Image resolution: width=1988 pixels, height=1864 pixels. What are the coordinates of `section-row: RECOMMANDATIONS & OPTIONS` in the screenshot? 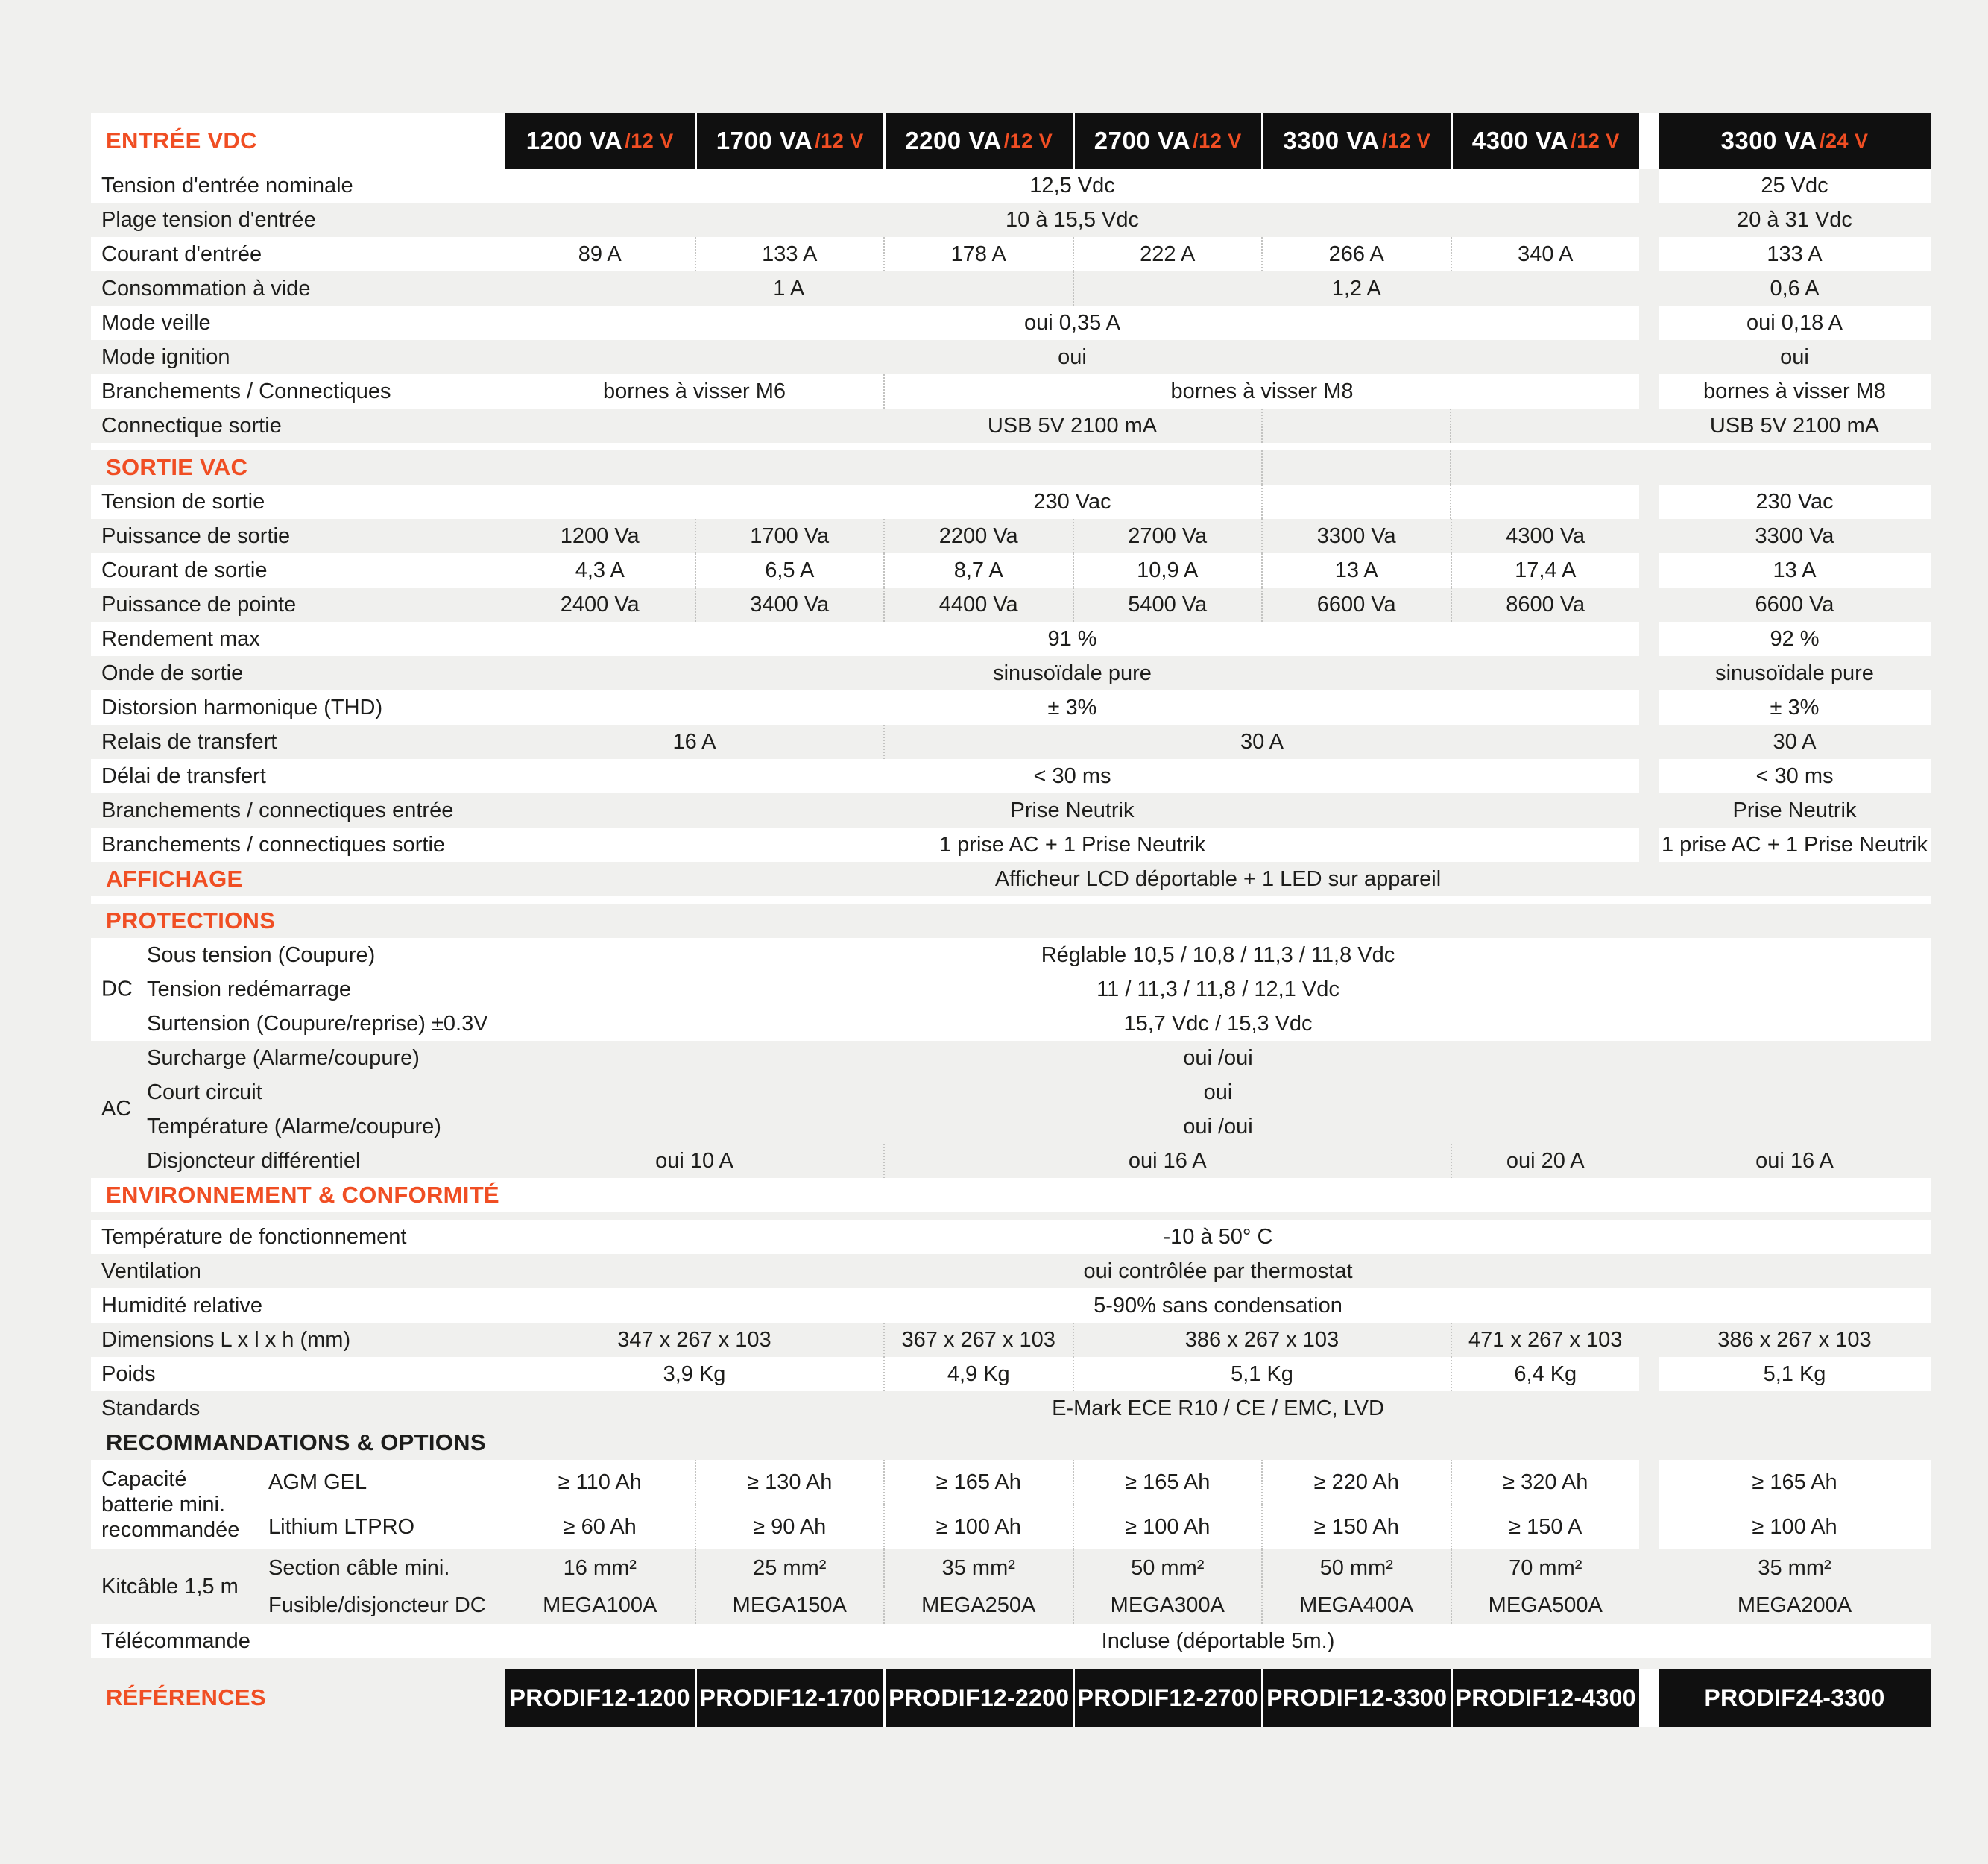 It's located at (1011, 1443).